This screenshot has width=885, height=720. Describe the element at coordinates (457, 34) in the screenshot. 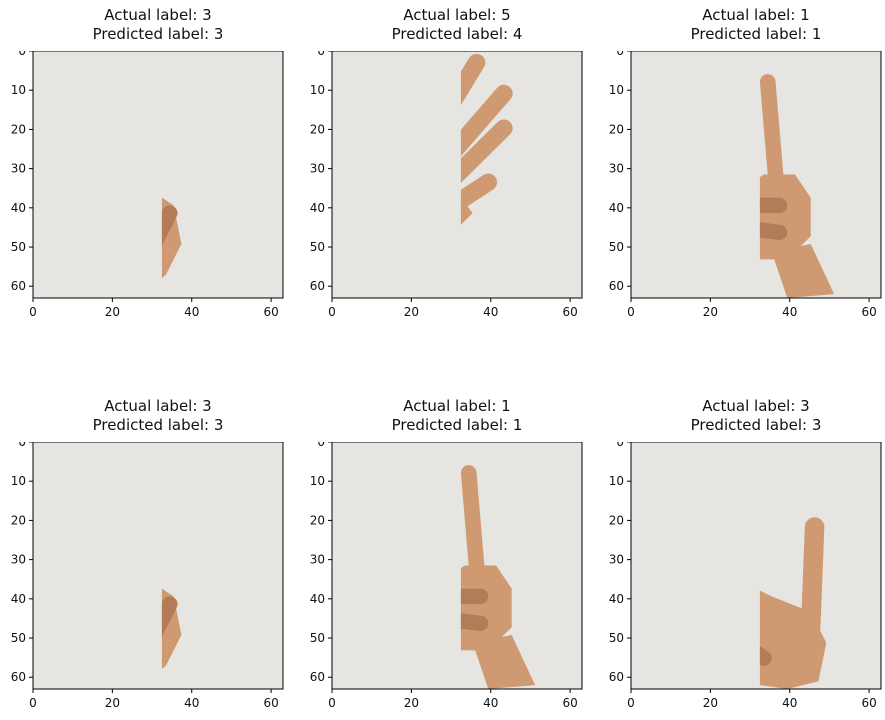

I see `panel-title-predicted: Predicted label: 4` at that location.